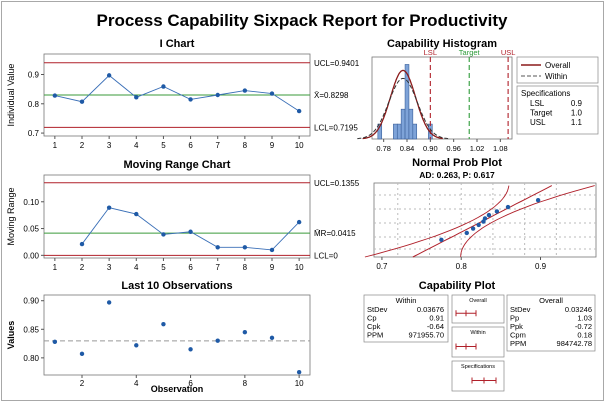 The height and width of the screenshot is (405, 605). Describe the element at coordinates (272, 267) in the screenshot. I see `x-tick-label: 9` at that location.